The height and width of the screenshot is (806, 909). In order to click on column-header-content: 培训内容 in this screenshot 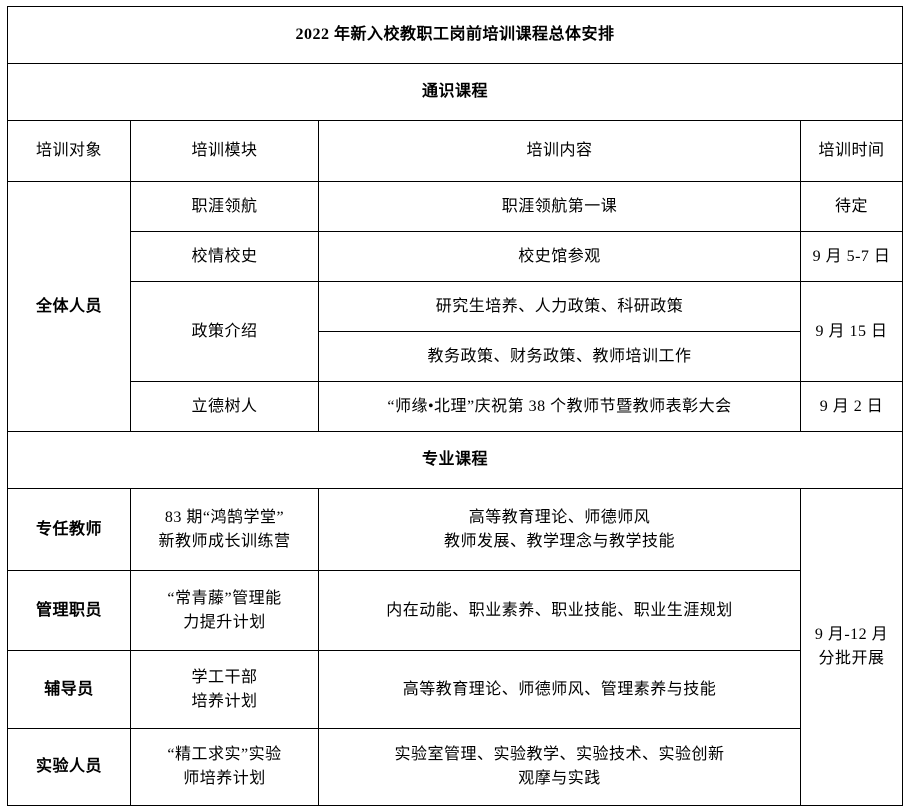, I will do `click(559, 151)`.